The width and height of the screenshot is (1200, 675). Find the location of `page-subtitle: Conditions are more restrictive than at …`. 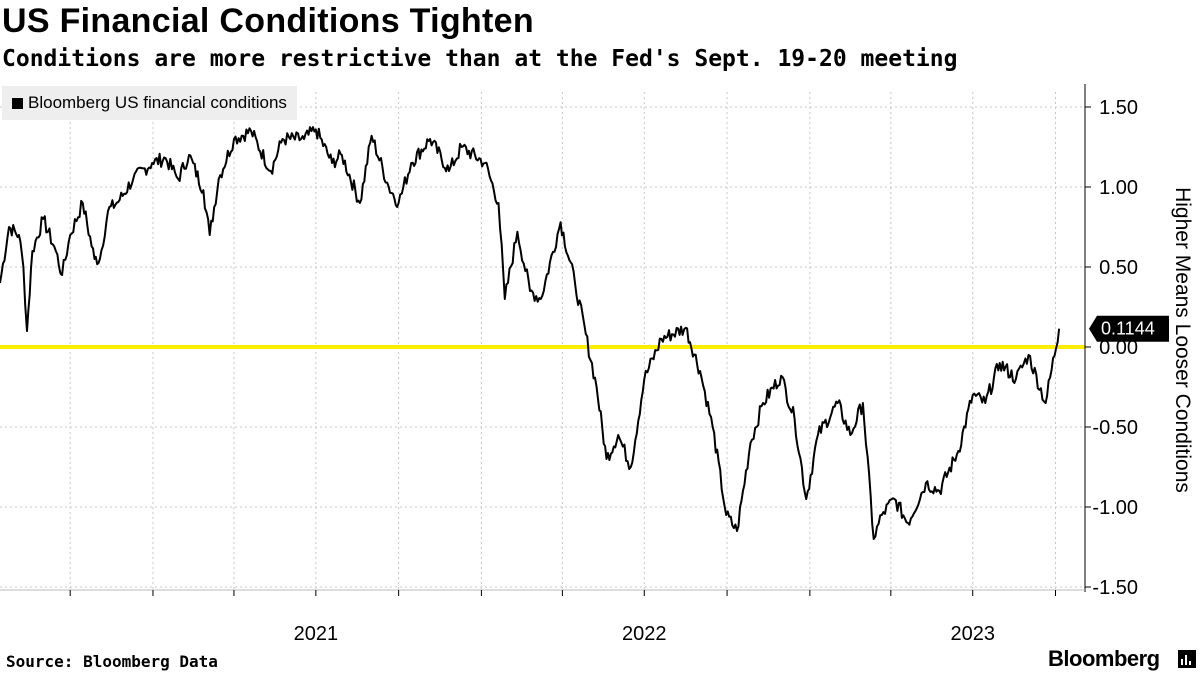

page-subtitle: Conditions are more restrictive than at … is located at coordinates (480, 59).